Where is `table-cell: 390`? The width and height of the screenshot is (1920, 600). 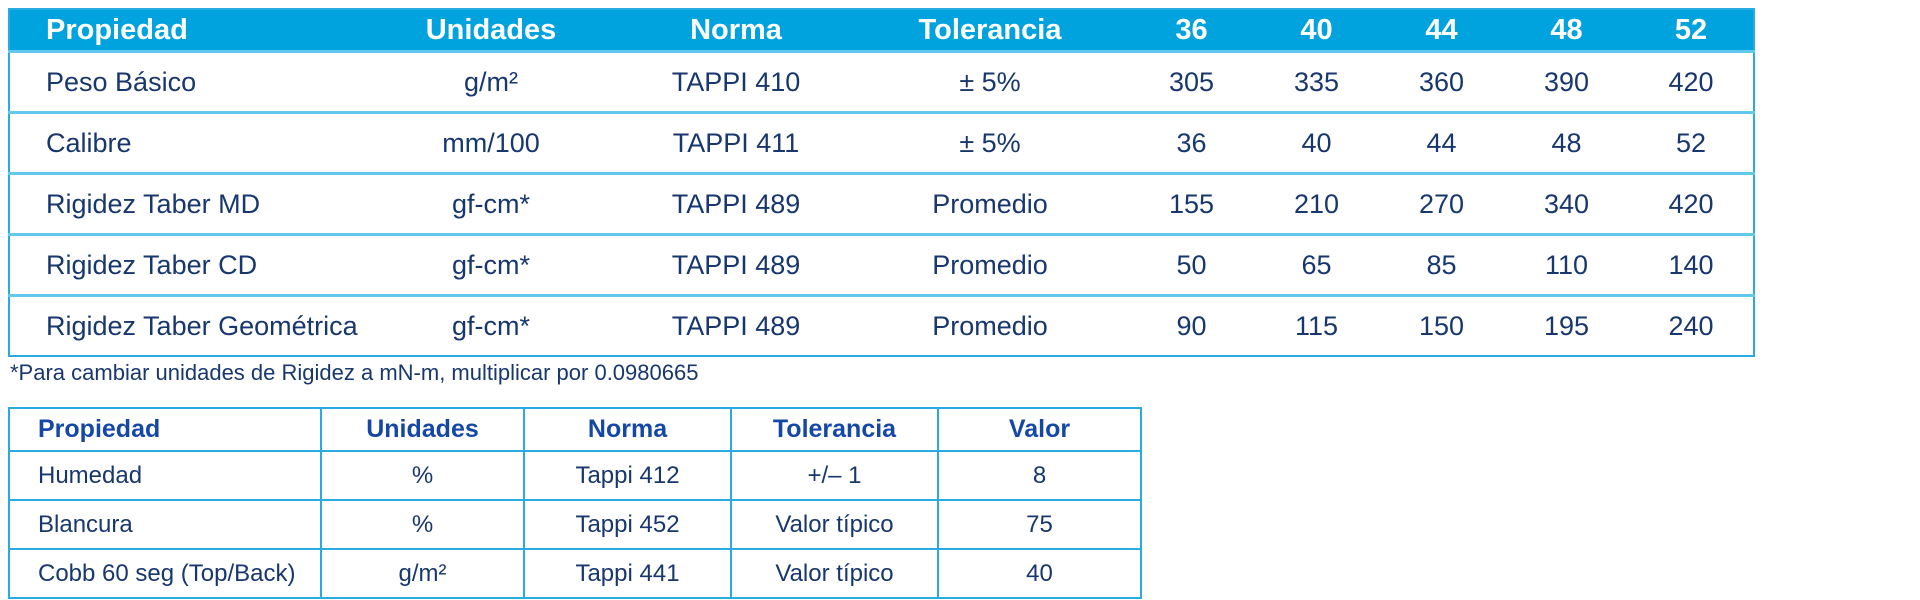 table-cell: 390 is located at coordinates (1566, 81).